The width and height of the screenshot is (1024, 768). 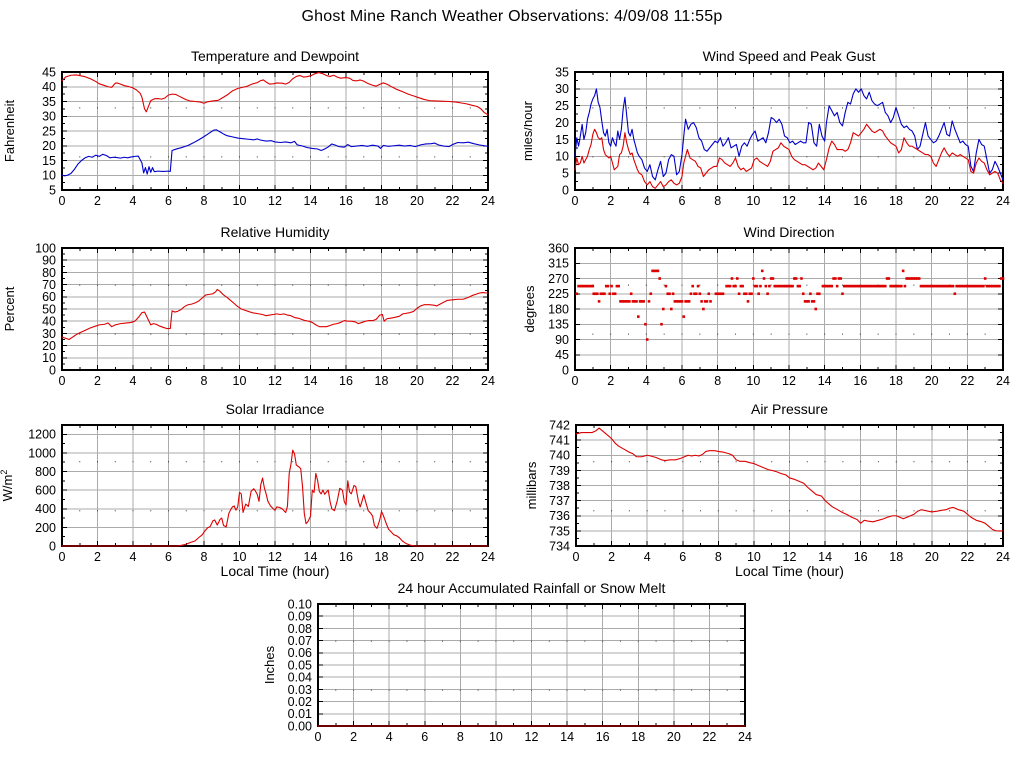 What do you see at coordinates (559, 531) in the screenshot?
I see `svg-text: 735` at bounding box center [559, 531].